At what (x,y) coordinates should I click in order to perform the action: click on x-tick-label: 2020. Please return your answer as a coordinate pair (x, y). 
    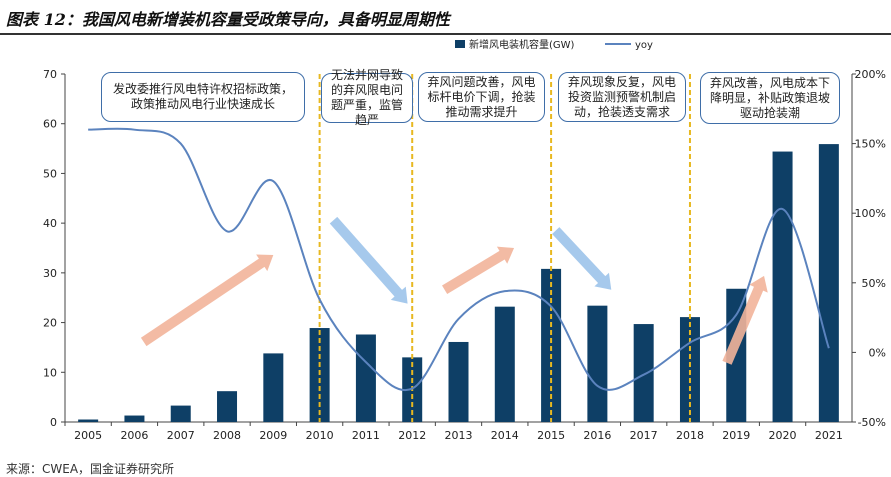
    Looking at the image, I should click on (783, 435).